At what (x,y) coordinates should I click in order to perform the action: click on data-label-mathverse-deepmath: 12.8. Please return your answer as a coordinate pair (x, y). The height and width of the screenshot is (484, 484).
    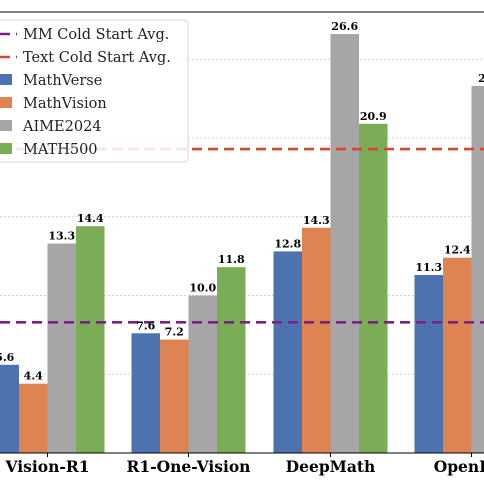
    Looking at the image, I should click on (287, 243).